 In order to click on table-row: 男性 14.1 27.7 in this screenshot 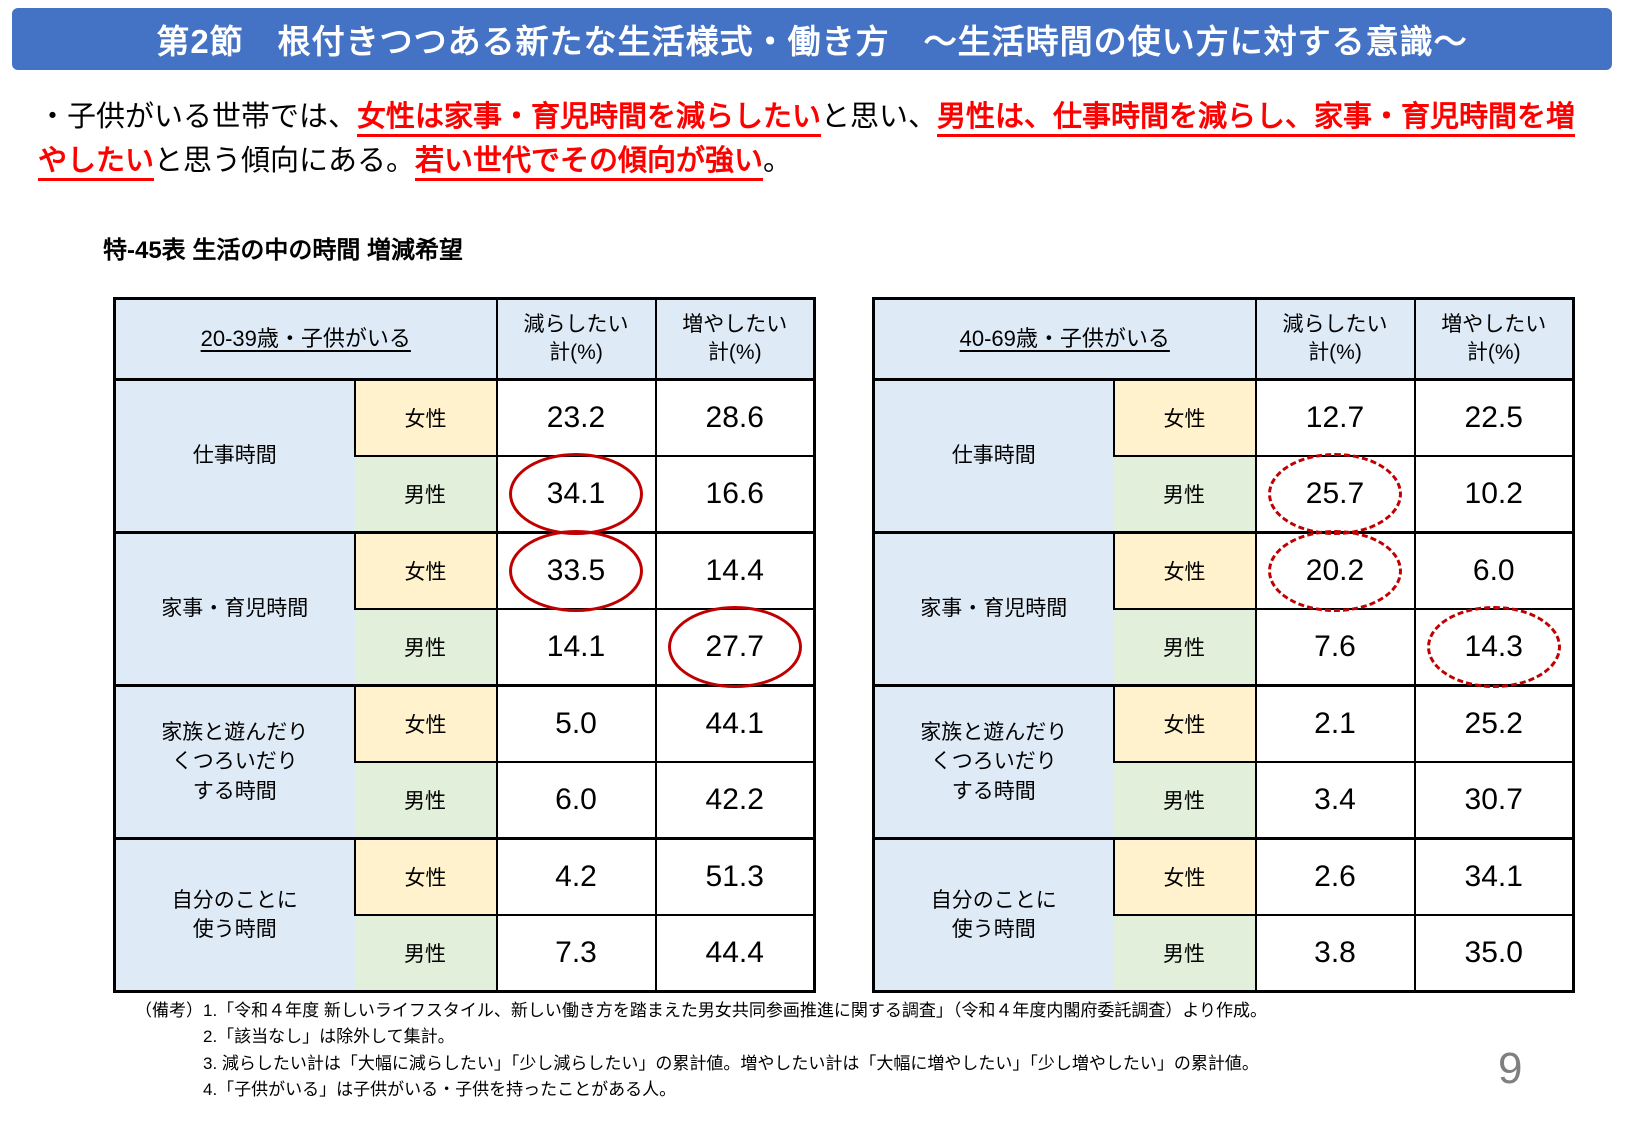, I will do `click(465, 647)`.